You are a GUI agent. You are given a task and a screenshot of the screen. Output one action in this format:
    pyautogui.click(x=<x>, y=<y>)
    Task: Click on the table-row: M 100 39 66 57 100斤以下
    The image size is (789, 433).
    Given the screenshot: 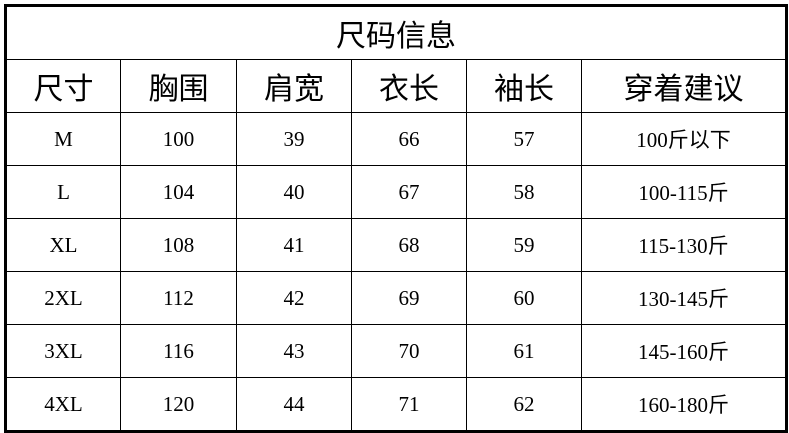 What is the action you would take?
    pyautogui.click(x=396, y=139)
    